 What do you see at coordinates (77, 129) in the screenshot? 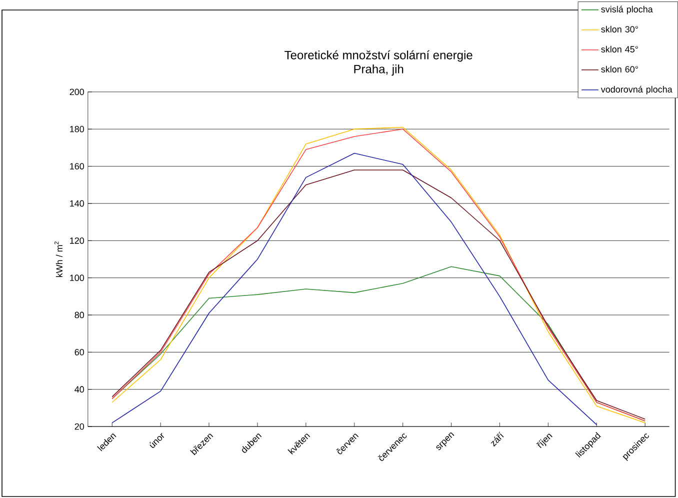
I see `y-tick-label: 180` at bounding box center [77, 129].